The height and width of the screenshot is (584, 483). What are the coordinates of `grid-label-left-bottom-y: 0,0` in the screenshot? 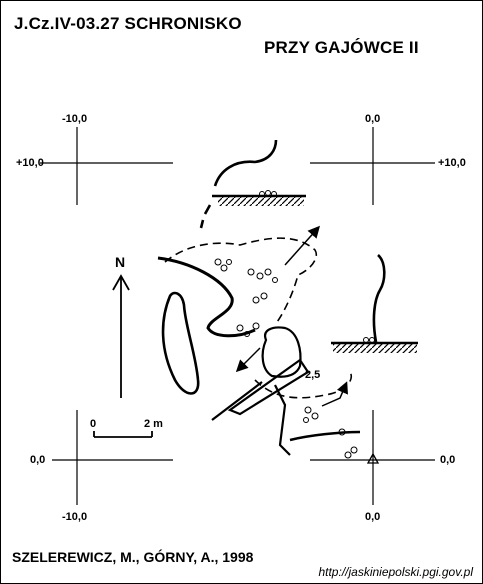 It's located at (38, 460).